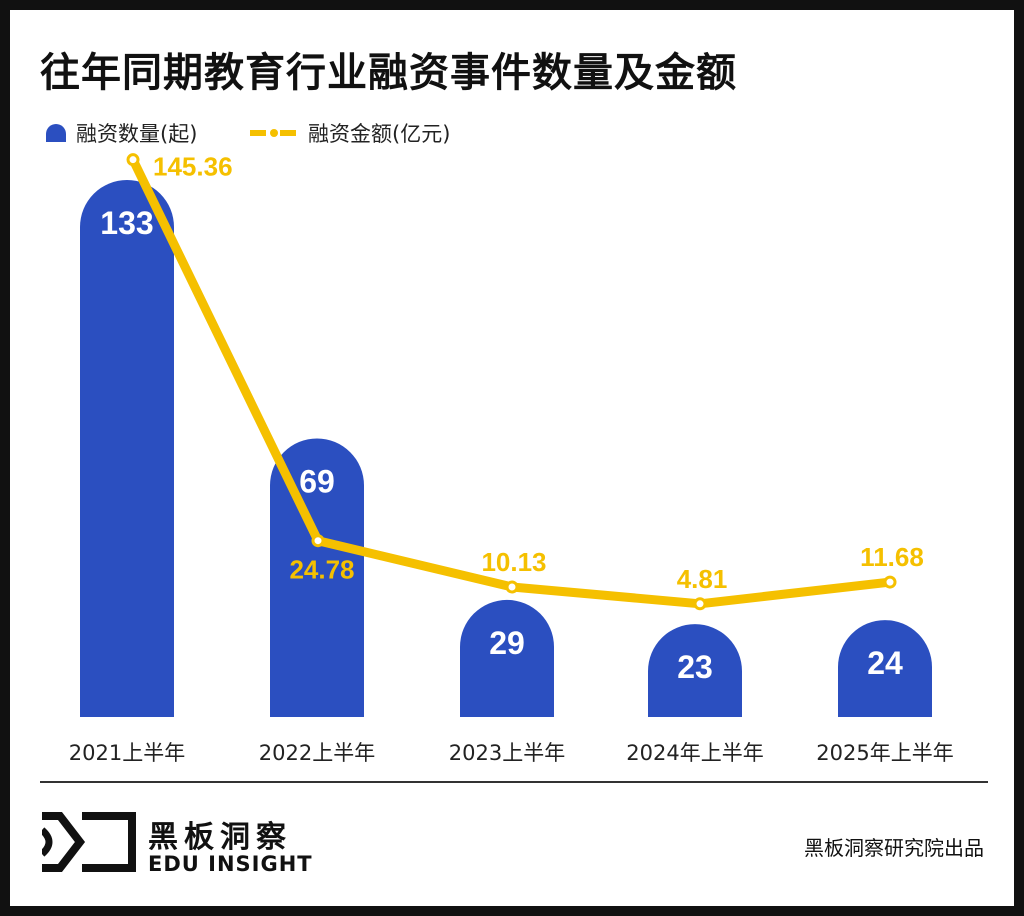 Image resolution: width=1024 pixels, height=916 pixels. What do you see at coordinates (702, 579) in the screenshot?
I see `amount-value-label: 4.81` at bounding box center [702, 579].